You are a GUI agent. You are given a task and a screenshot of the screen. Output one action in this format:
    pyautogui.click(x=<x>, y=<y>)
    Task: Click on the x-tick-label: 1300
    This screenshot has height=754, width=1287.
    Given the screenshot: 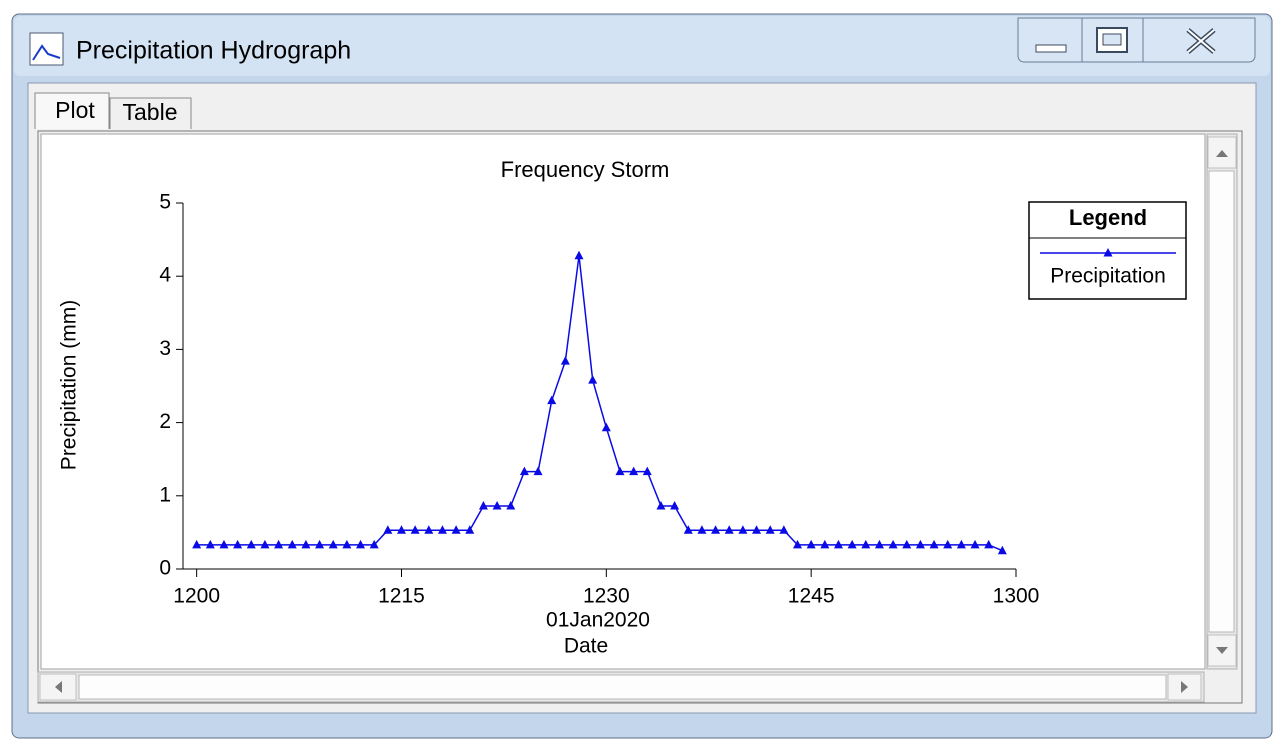 What is the action you would take?
    pyautogui.click(x=1016, y=596)
    